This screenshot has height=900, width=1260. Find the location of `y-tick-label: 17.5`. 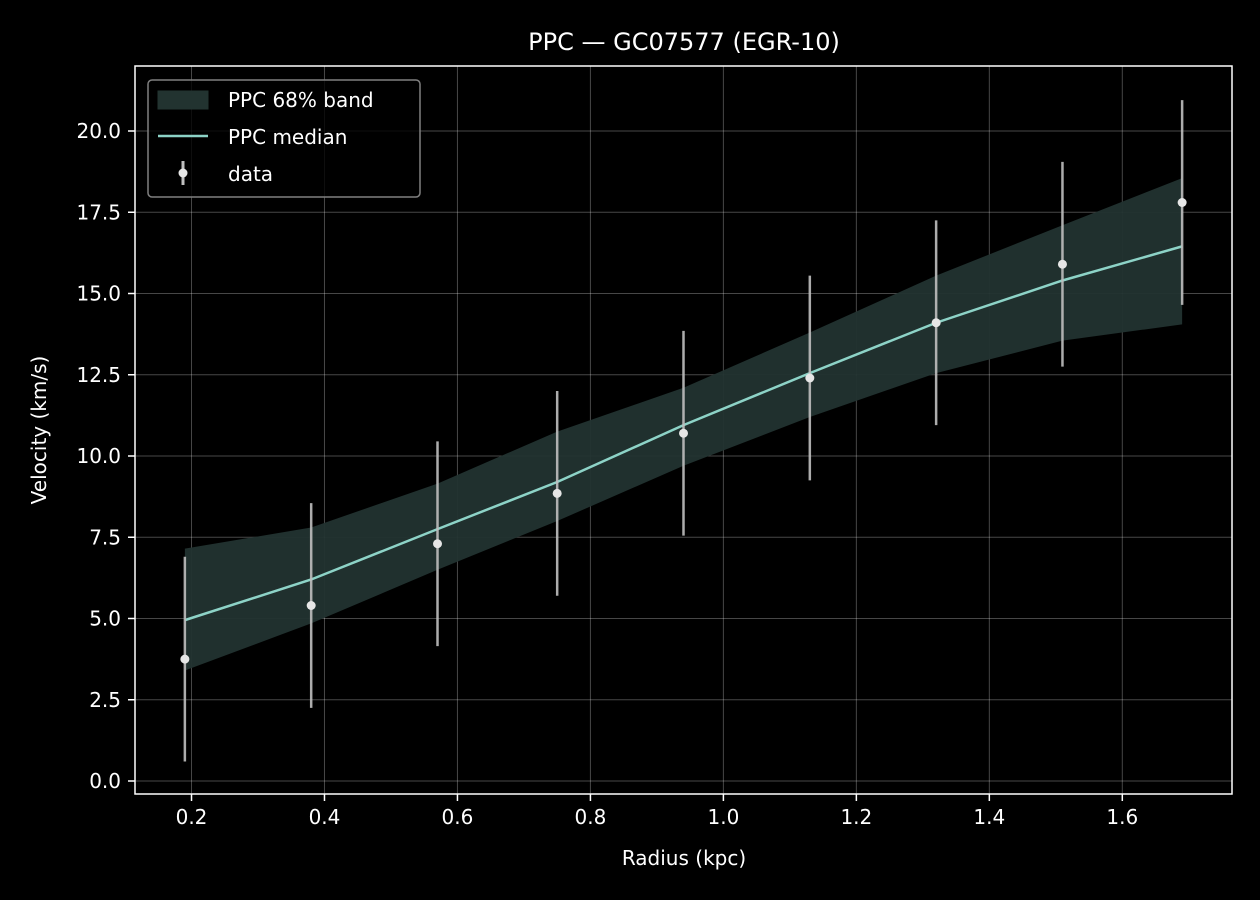

y-tick-label: 17.5 is located at coordinates (98, 212).